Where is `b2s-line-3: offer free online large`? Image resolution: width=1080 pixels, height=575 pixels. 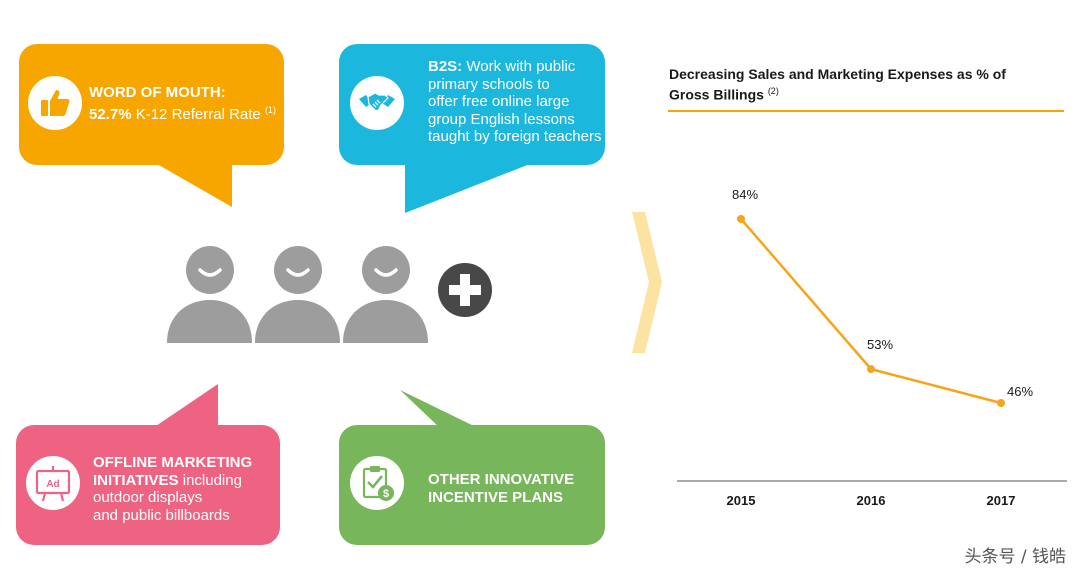 b2s-line-3: offer free online large is located at coordinates (499, 101).